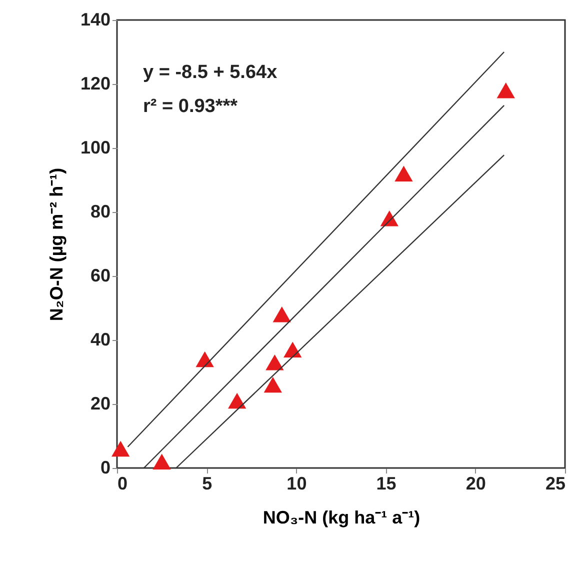 This screenshot has width=581, height=564. Describe the element at coordinates (190, 106) in the screenshot. I see `annotation: r² = 0.93***` at that location.